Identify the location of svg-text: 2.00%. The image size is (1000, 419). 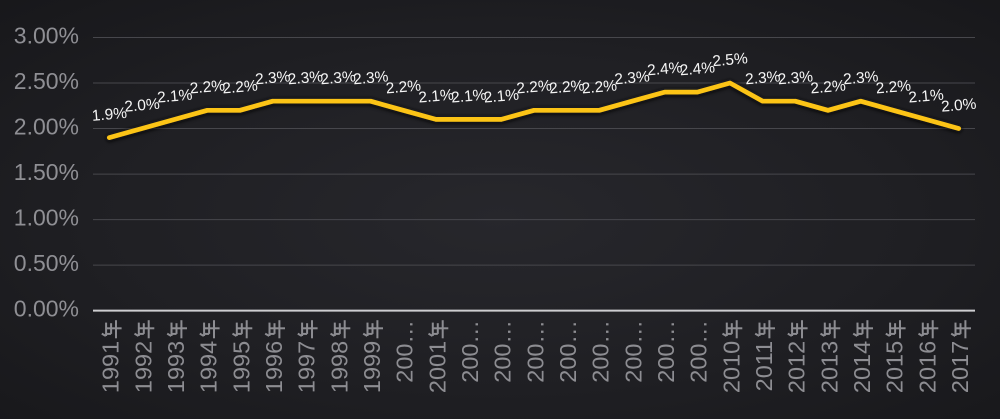
(46, 127).